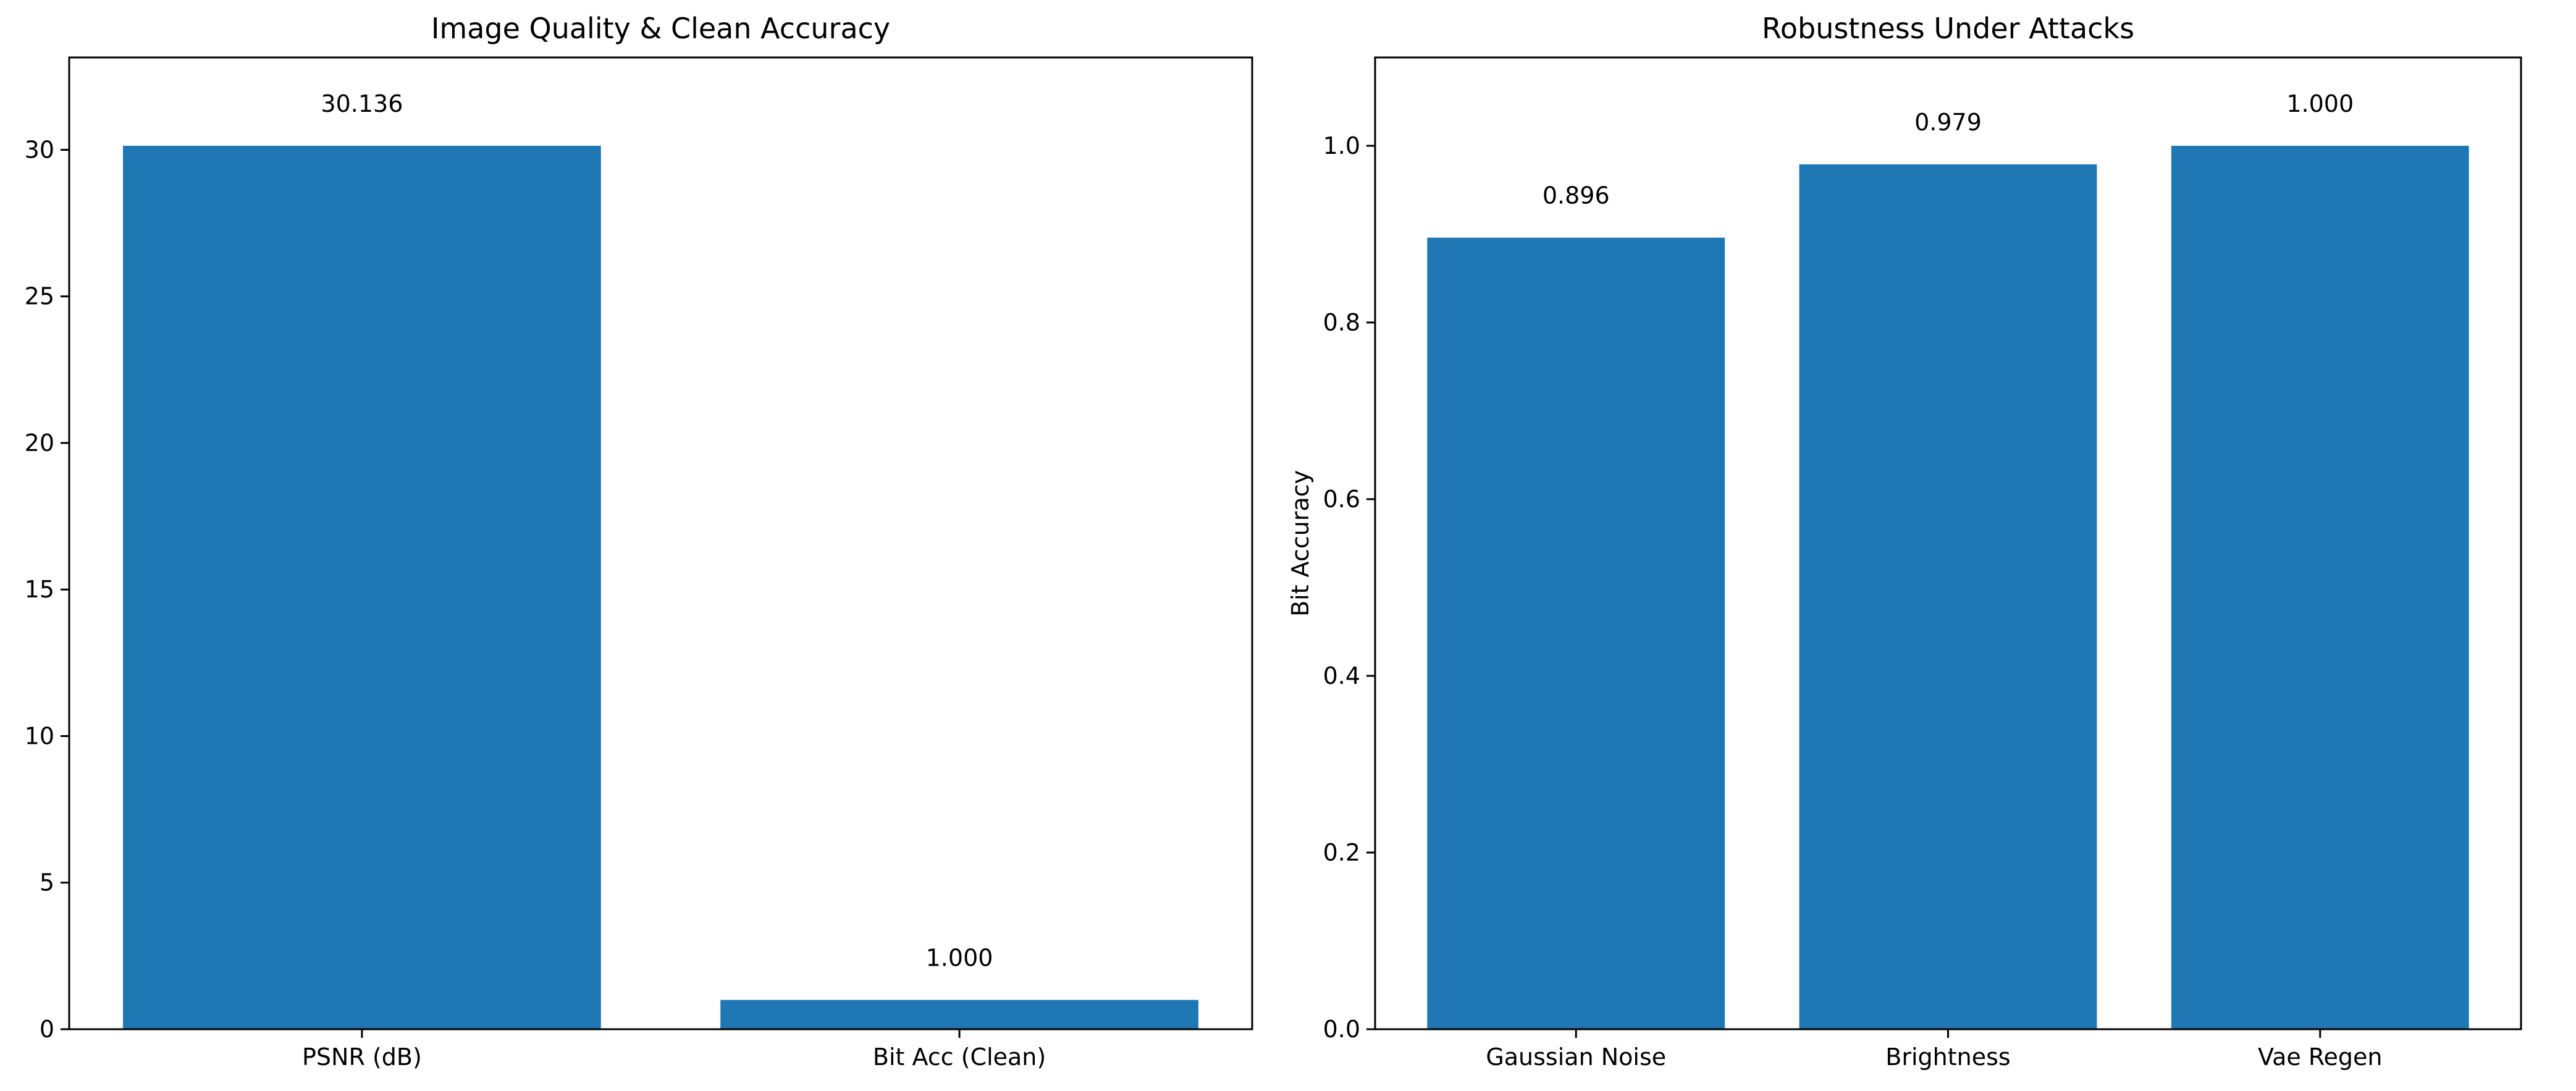 The width and height of the screenshot is (2576, 1091). I want to click on y-tick-label: 25, so click(39, 296).